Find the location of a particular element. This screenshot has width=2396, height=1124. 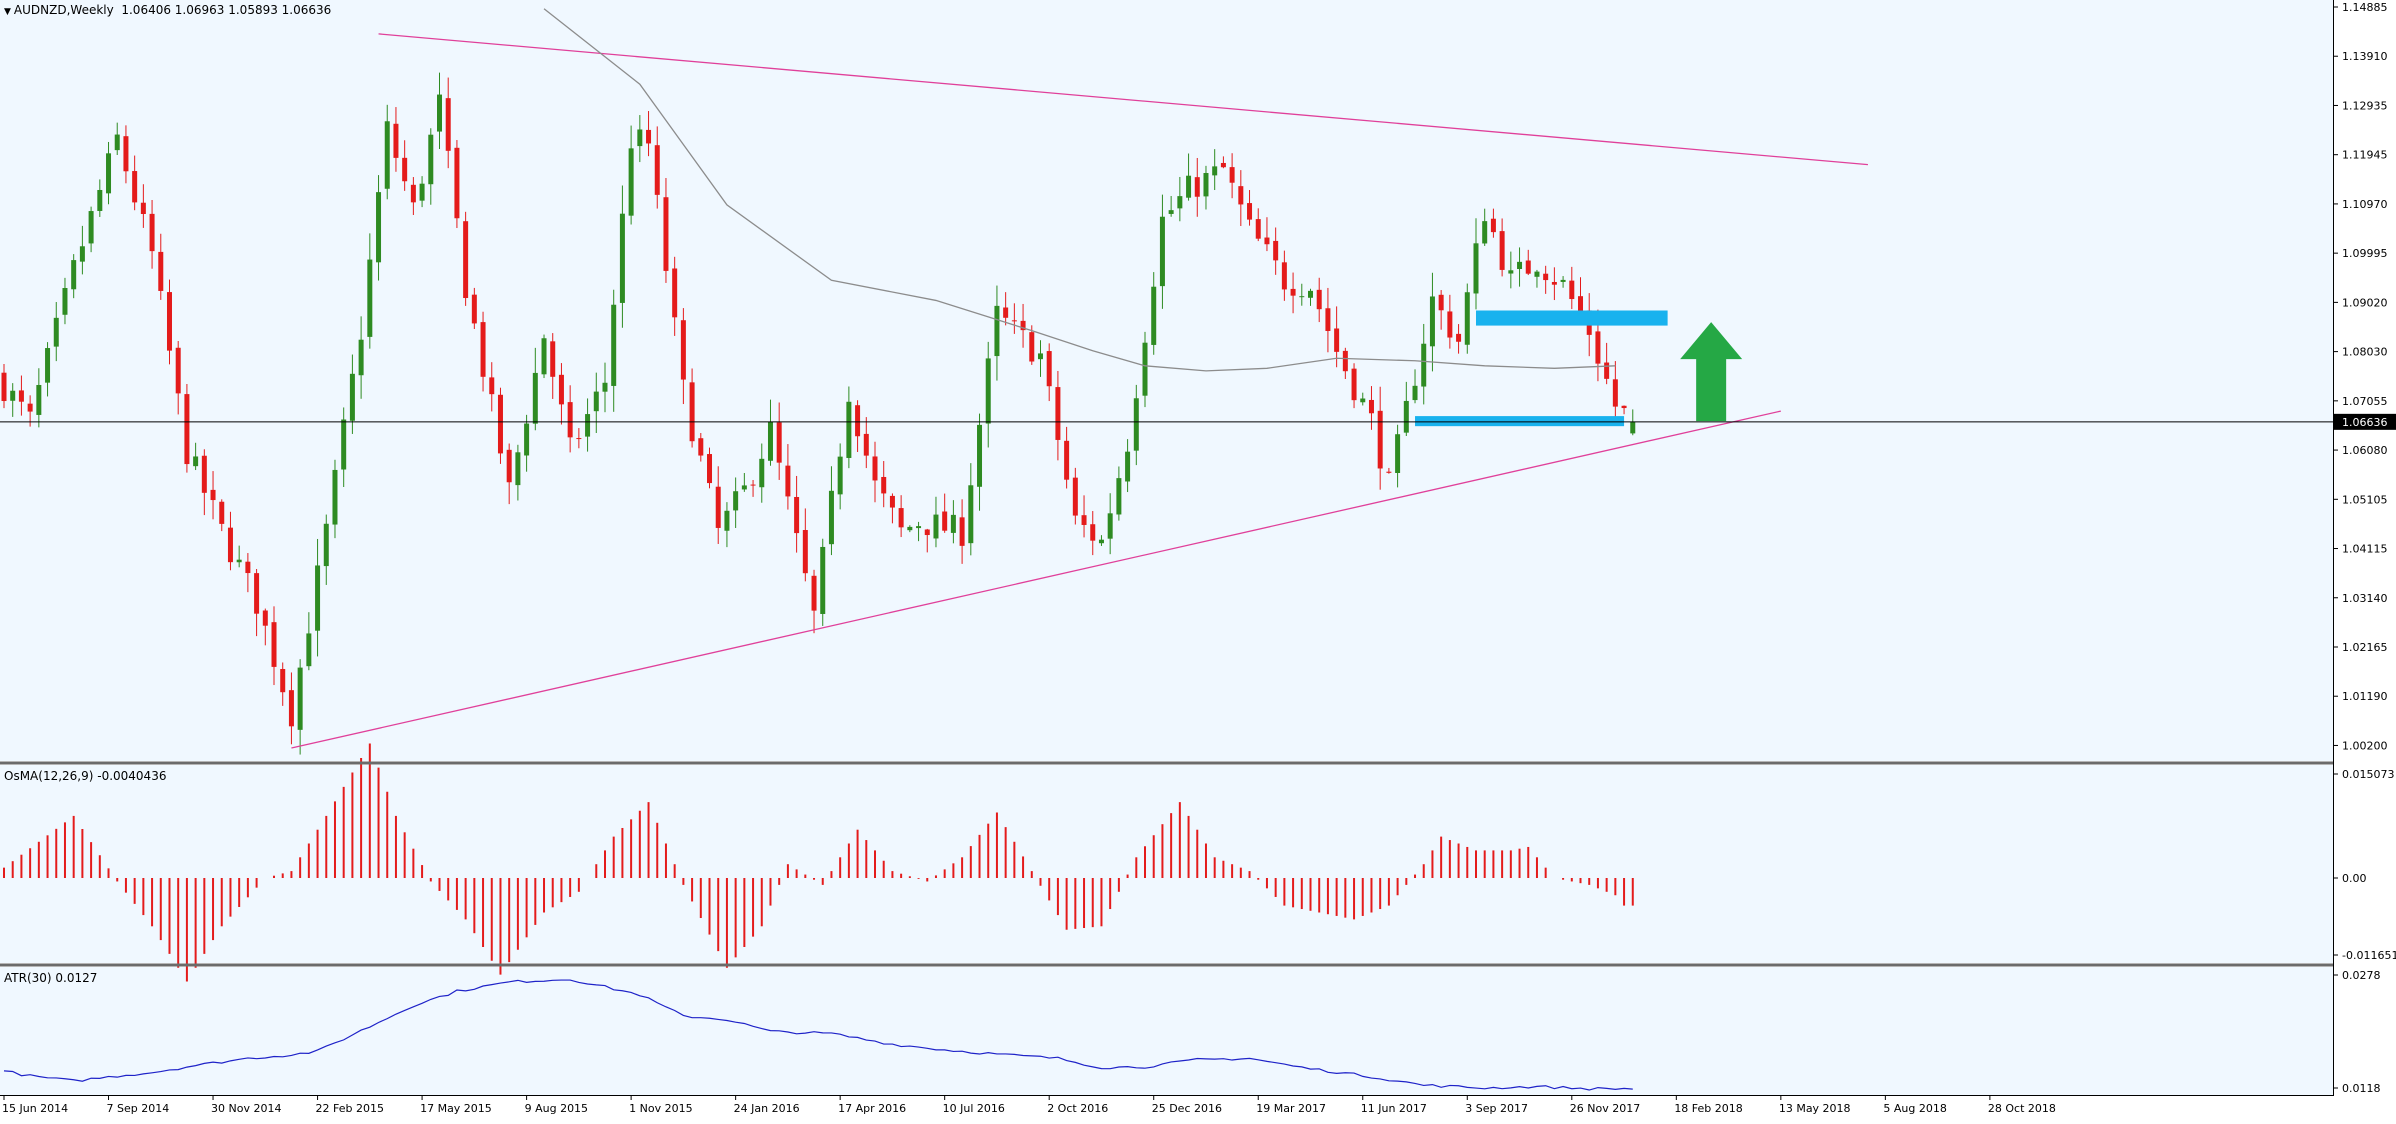

price-tick-label: 1.02165 is located at coordinates (2365, 647).